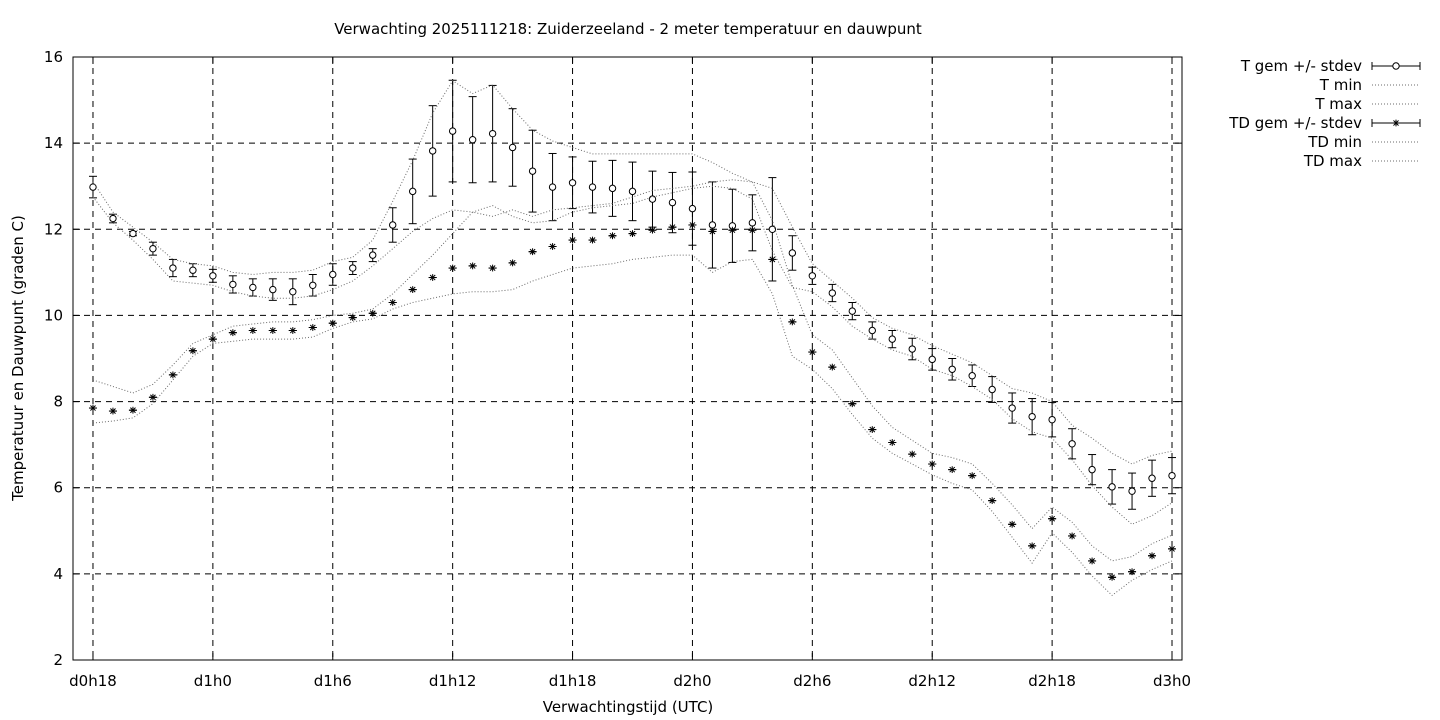  Describe the element at coordinates (53, 315) in the screenshot. I see `y-tick-label: 10` at that location.